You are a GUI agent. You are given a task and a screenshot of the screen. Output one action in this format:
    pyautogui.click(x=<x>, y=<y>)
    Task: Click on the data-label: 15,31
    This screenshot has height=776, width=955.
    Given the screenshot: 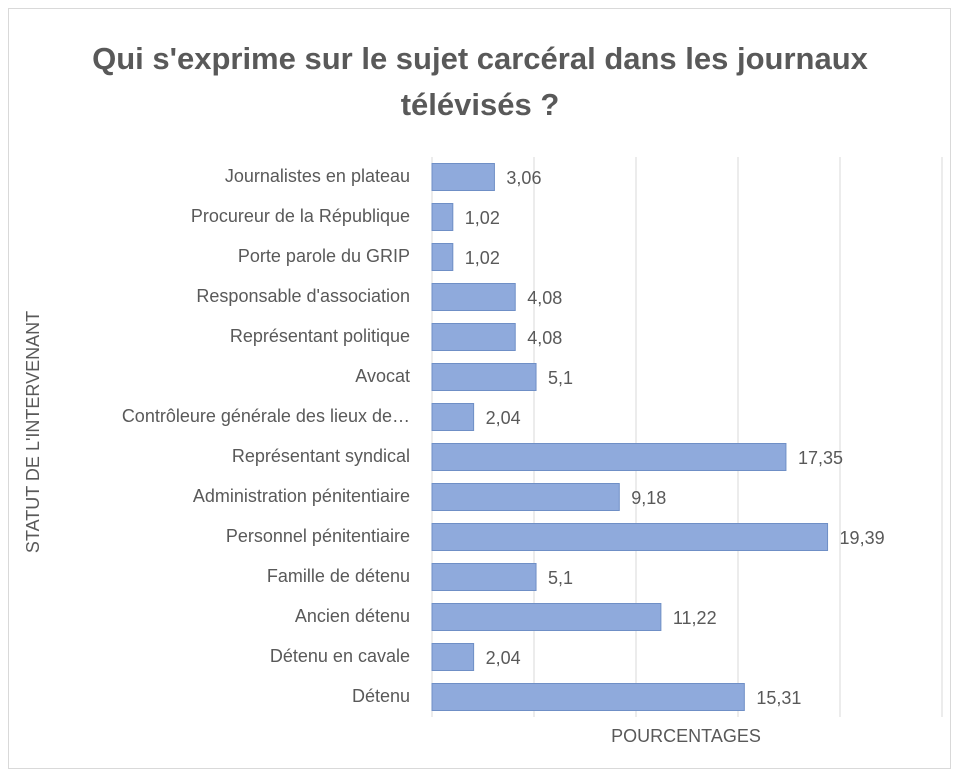 What is the action you would take?
    pyautogui.click(x=778, y=698)
    